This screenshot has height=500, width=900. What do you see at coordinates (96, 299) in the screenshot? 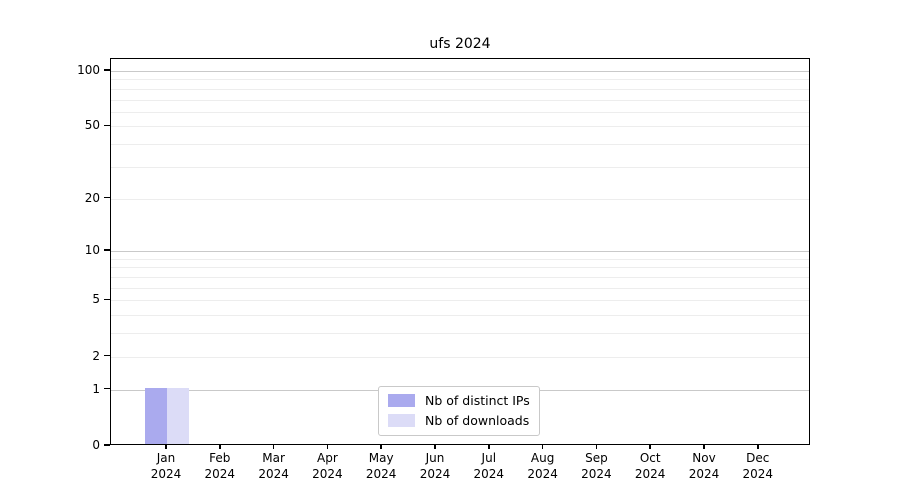
I see `y-tick-label: 5` at bounding box center [96, 299].